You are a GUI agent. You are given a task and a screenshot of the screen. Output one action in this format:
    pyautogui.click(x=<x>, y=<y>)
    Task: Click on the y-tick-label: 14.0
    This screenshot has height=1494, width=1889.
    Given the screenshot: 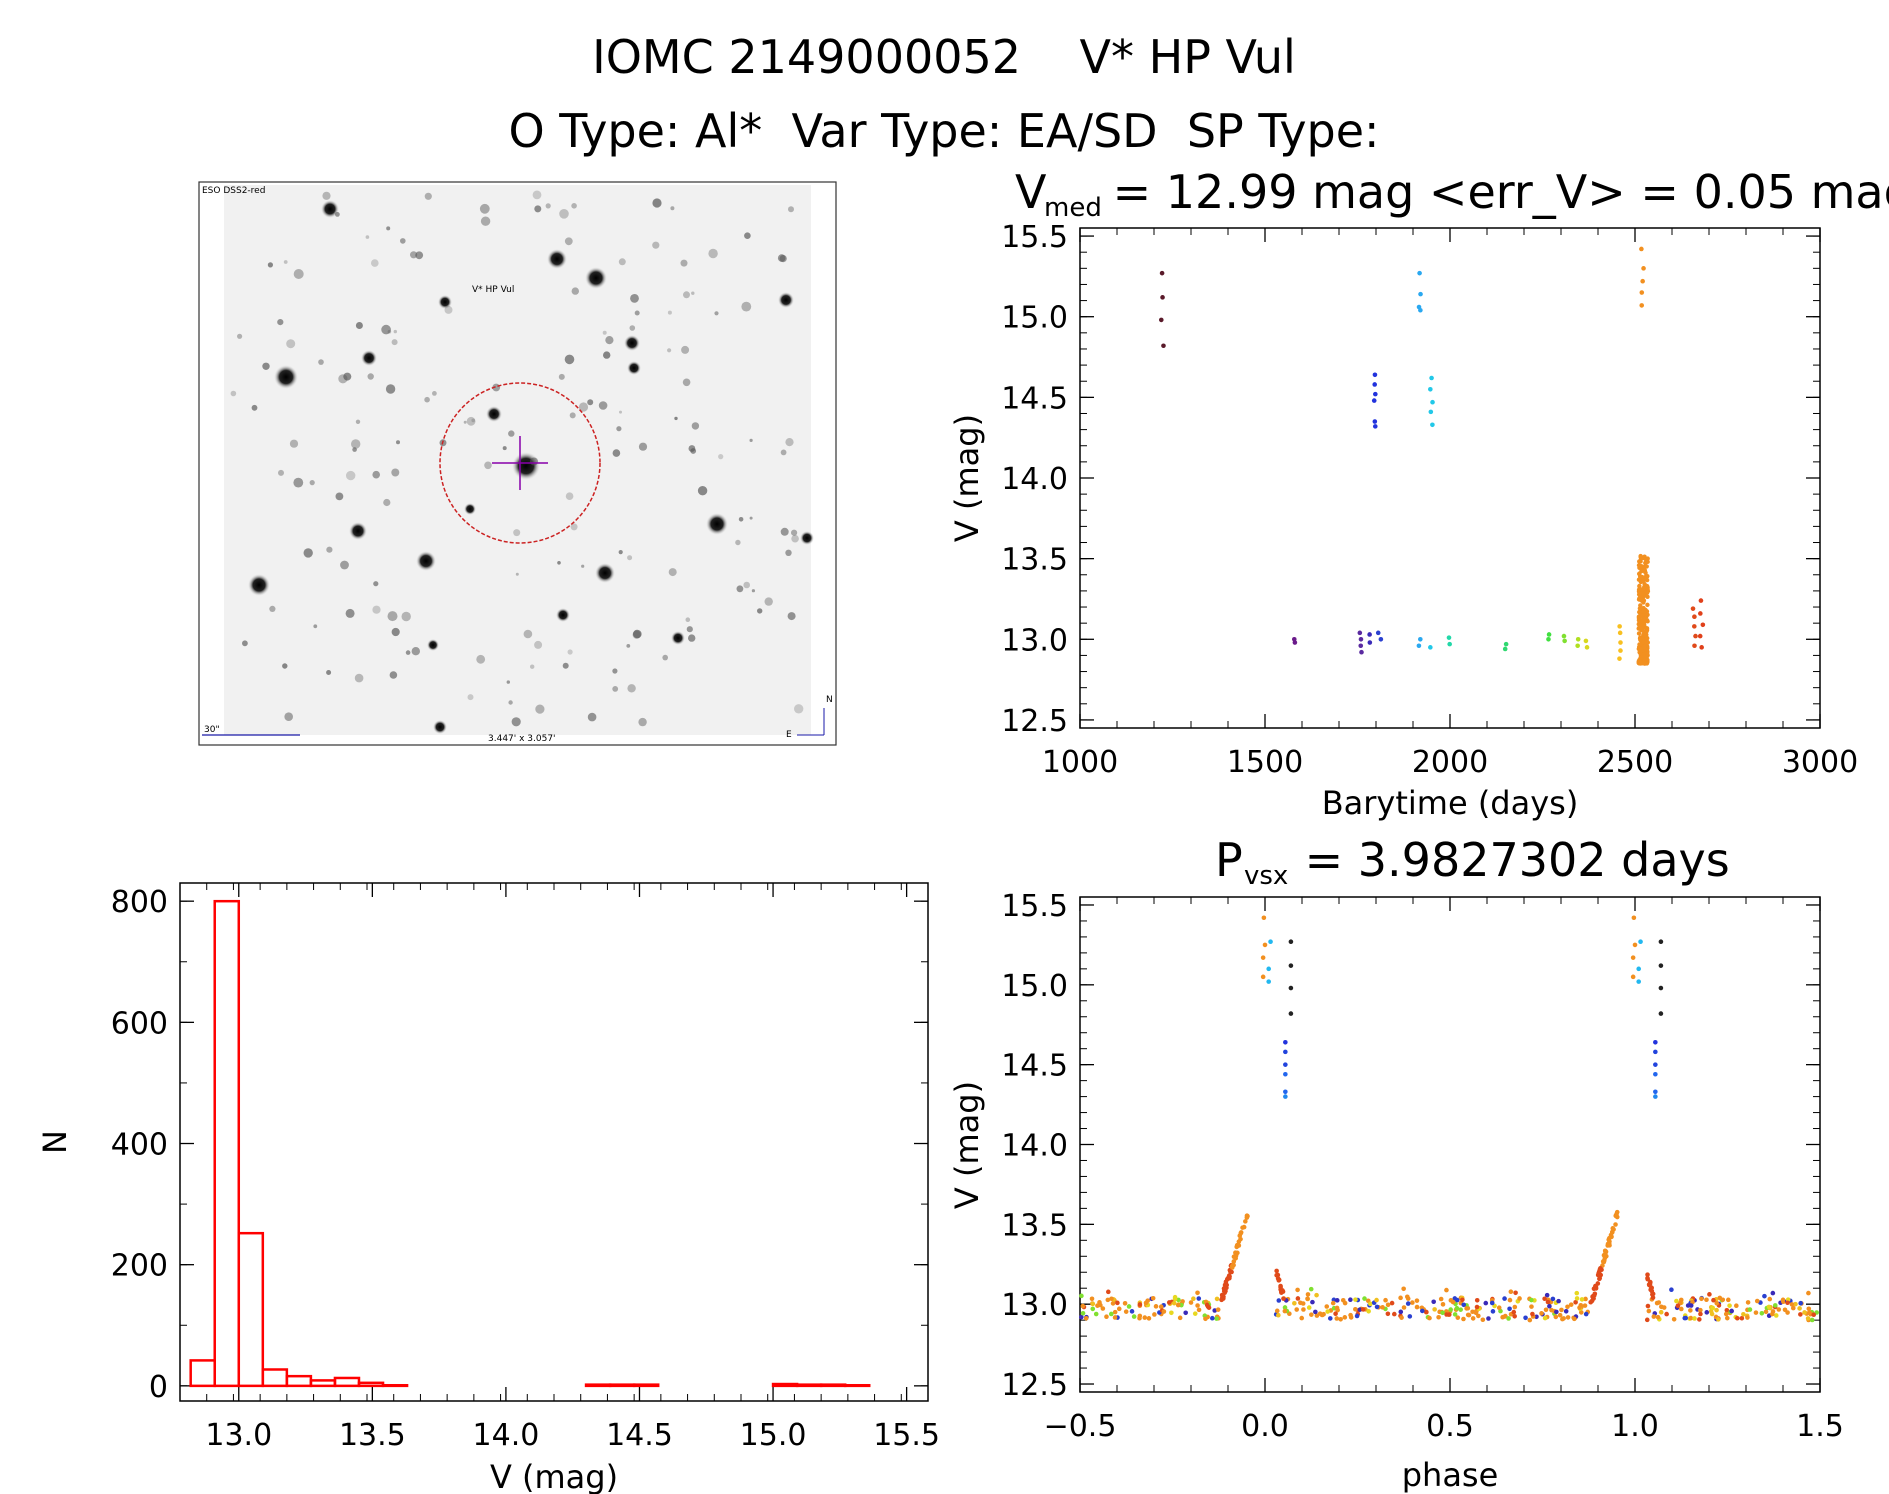 What is the action you would take?
    pyautogui.click(x=1034, y=479)
    